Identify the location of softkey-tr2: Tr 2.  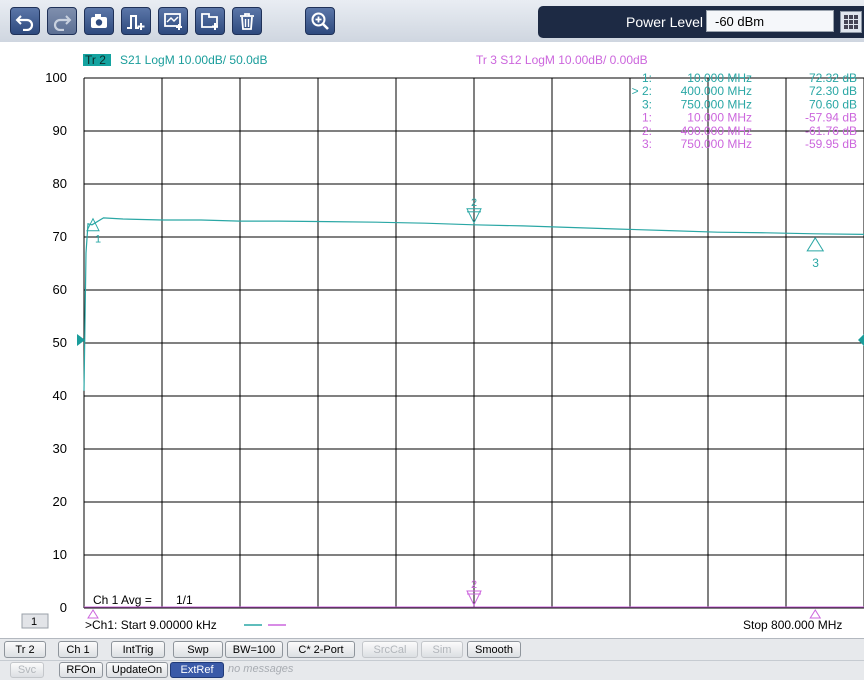
(25, 649).